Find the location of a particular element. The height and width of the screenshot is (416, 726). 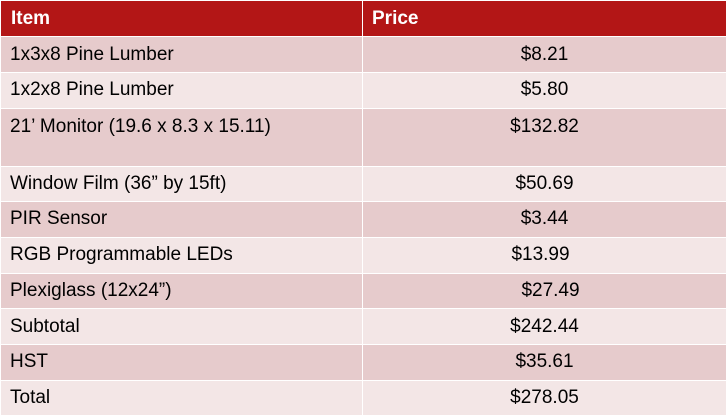

table-row: RGB Programmable LEDs $13.99 is located at coordinates (363, 255).